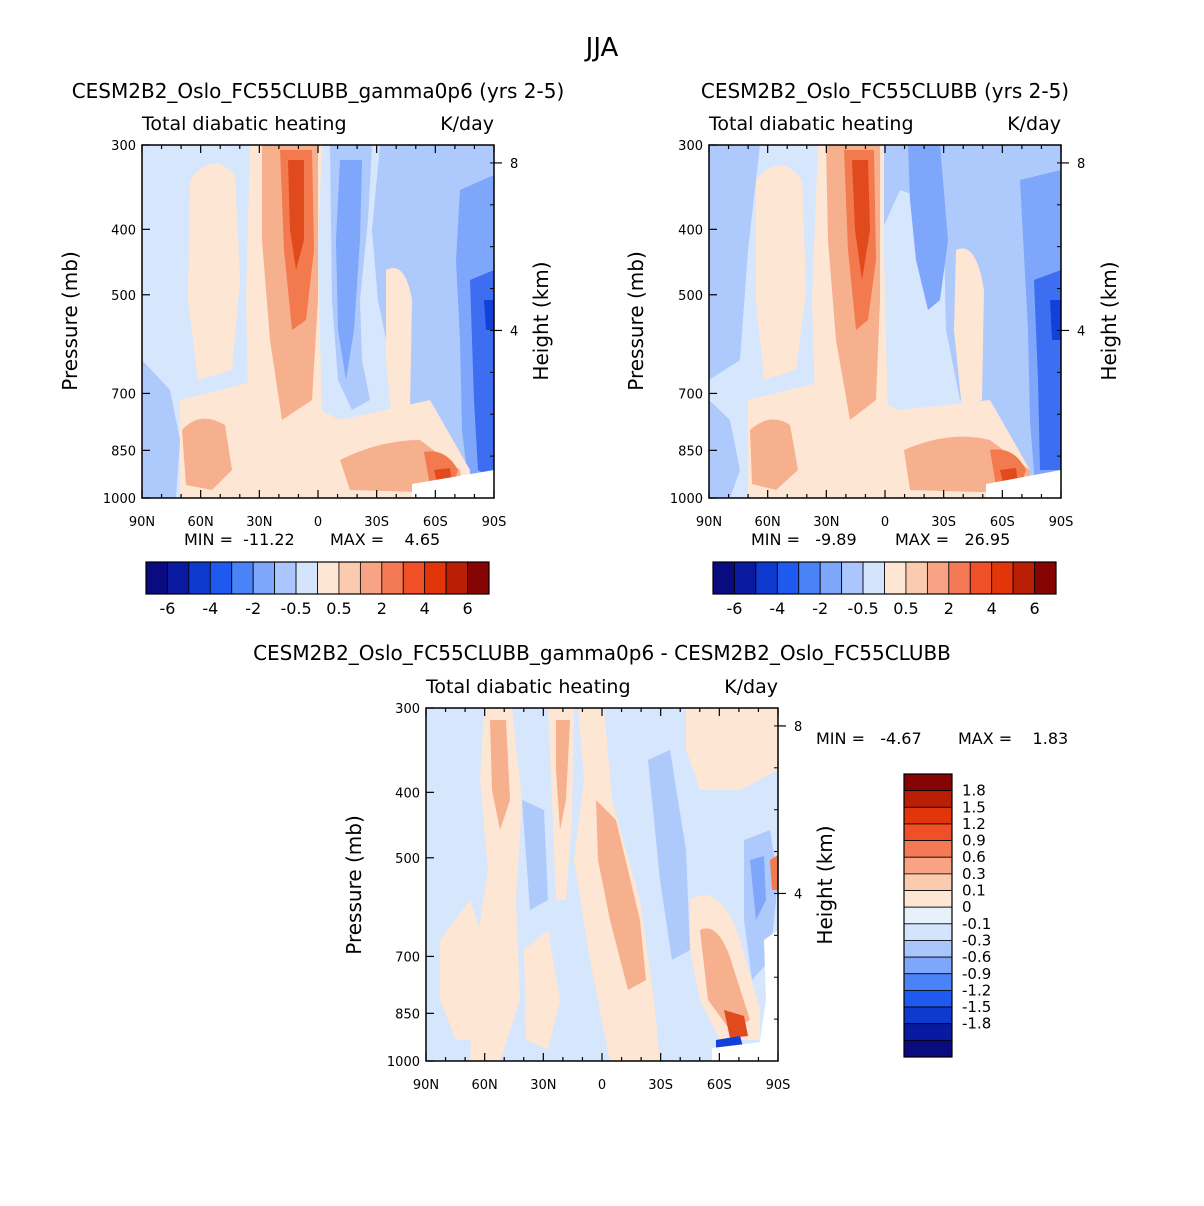 The height and width of the screenshot is (1206, 1204). What do you see at coordinates (976, 924) in the screenshot?
I see `colorbar-label: -0.1` at bounding box center [976, 924].